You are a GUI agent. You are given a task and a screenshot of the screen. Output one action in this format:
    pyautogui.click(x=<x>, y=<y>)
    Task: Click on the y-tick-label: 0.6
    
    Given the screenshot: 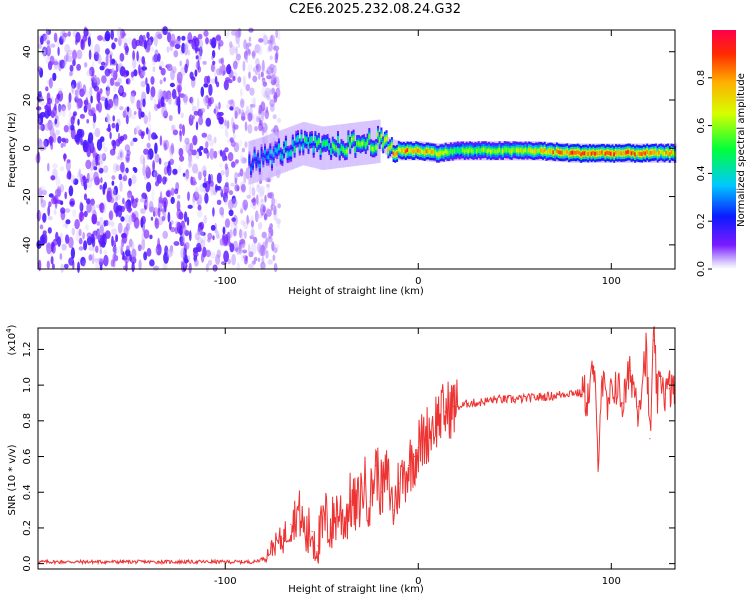 What is the action you would take?
    pyautogui.click(x=27, y=457)
    